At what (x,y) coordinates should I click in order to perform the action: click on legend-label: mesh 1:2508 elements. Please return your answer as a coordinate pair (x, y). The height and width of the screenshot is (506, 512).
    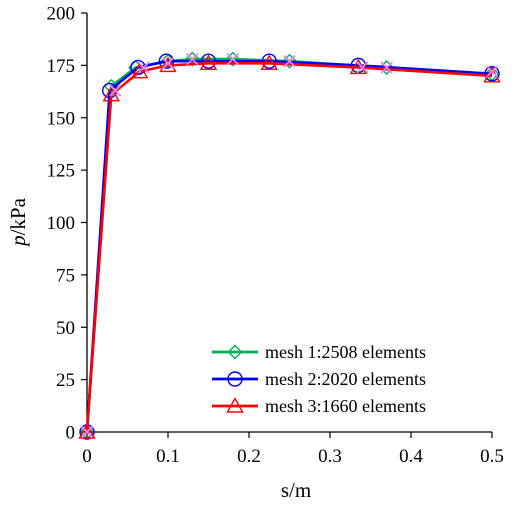
    Looking at the image, I should click on (345, 352).